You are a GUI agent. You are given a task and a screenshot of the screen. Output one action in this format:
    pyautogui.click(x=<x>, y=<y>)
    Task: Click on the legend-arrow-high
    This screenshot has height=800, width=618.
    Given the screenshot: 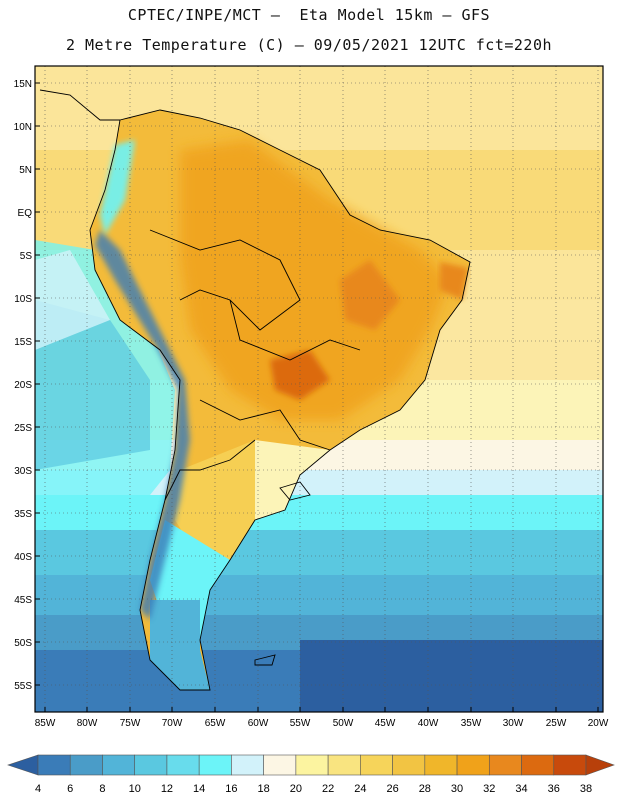 What is the action you would take?
    pyautogui.click(x=600, y=765)
    